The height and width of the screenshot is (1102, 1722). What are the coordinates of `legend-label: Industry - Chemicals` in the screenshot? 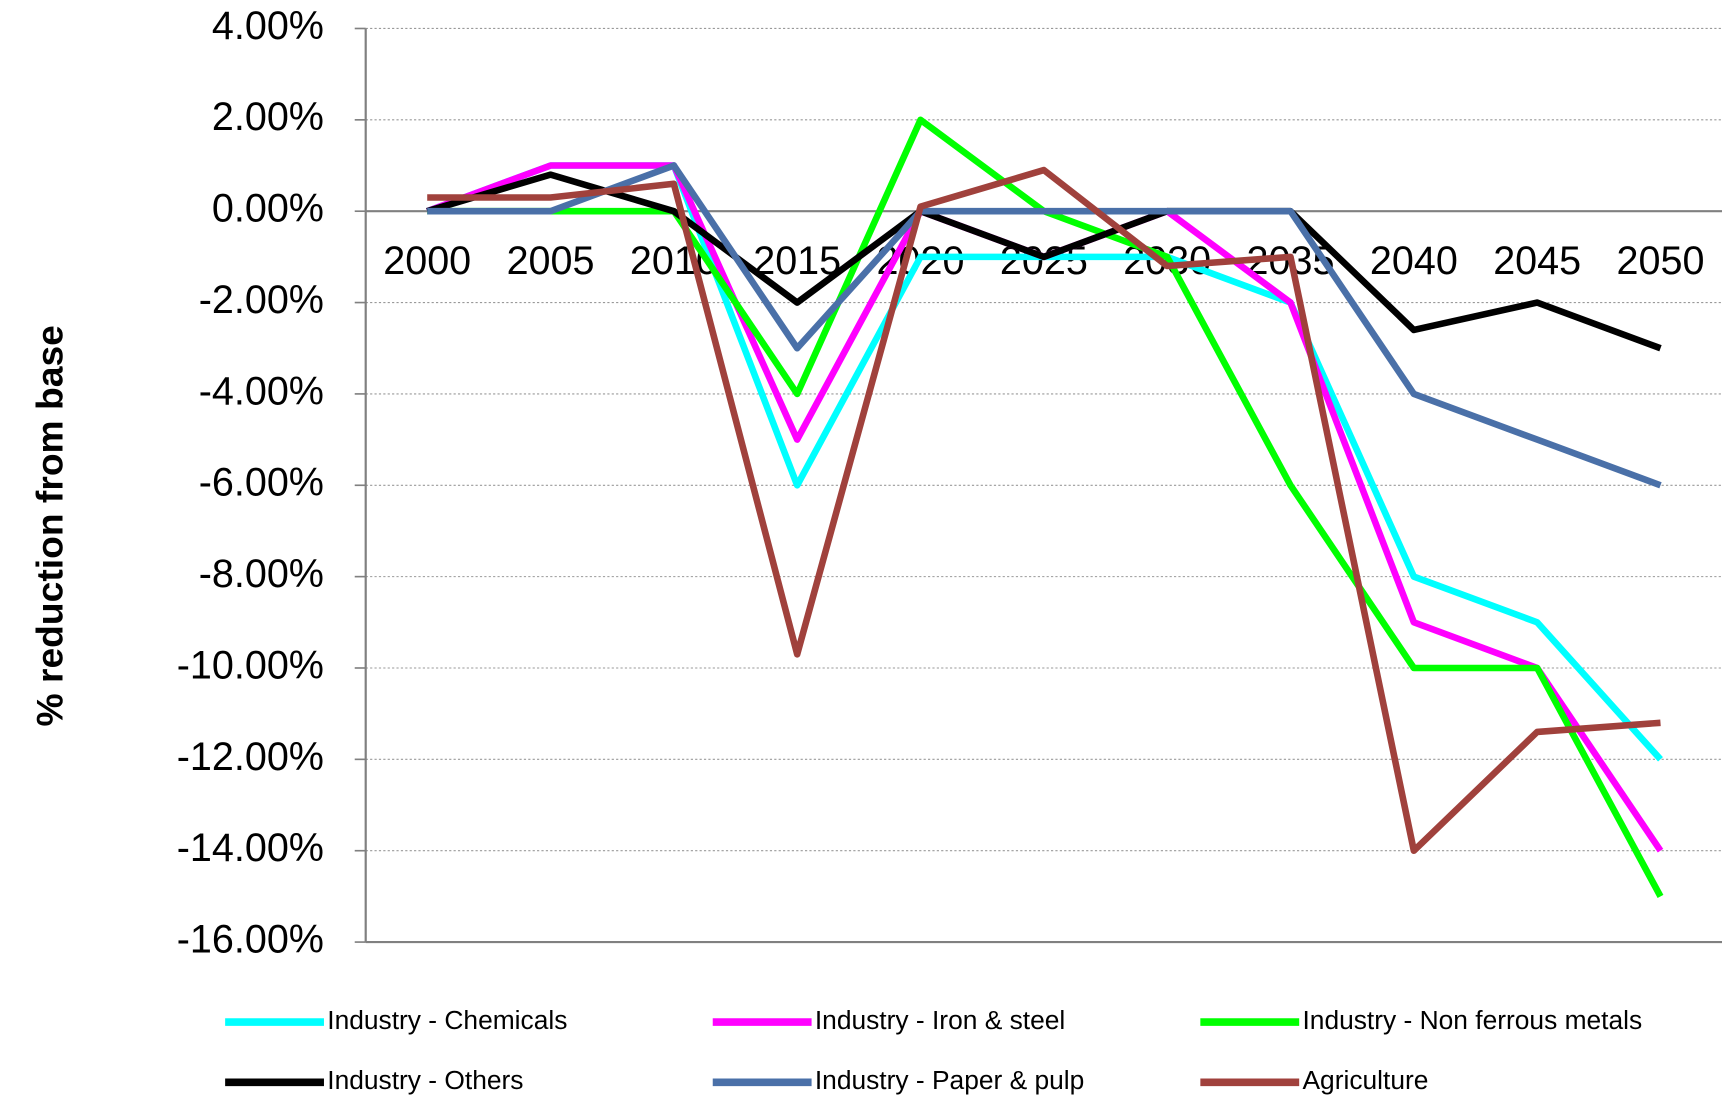 It's located at (447, 1020).